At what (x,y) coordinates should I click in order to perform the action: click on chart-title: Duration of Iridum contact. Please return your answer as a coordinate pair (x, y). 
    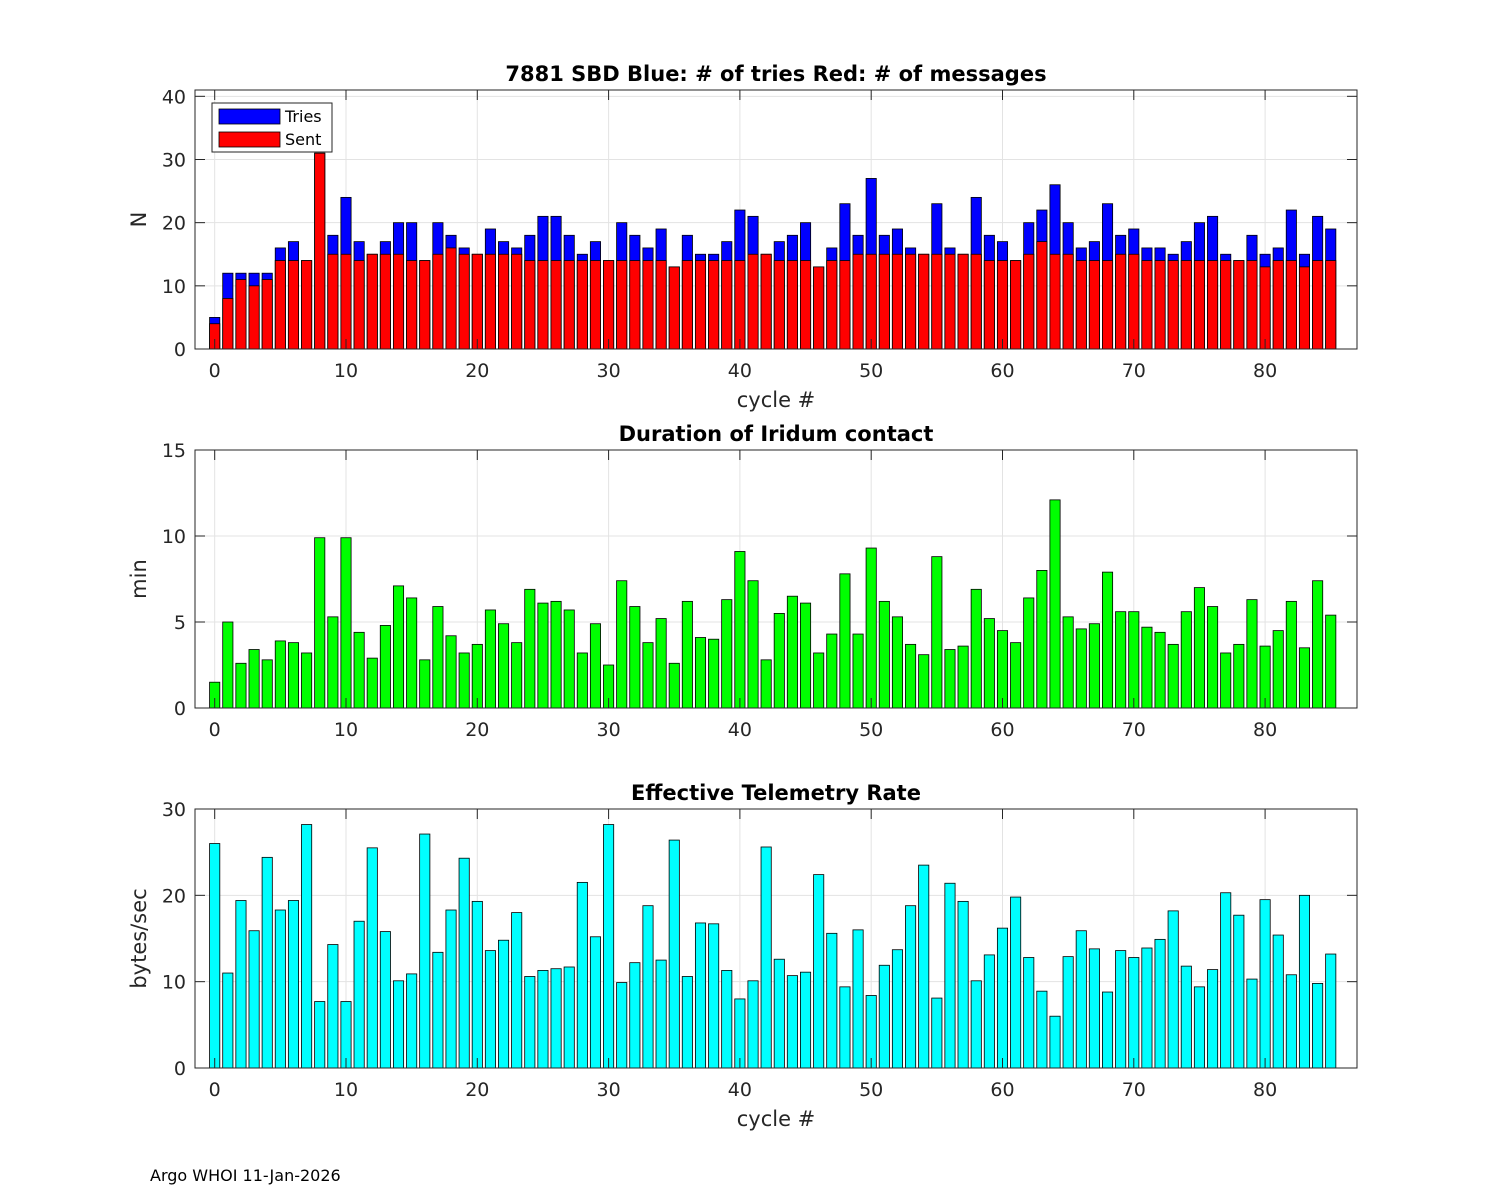
    Looking at the image, I should click on (776, 434).